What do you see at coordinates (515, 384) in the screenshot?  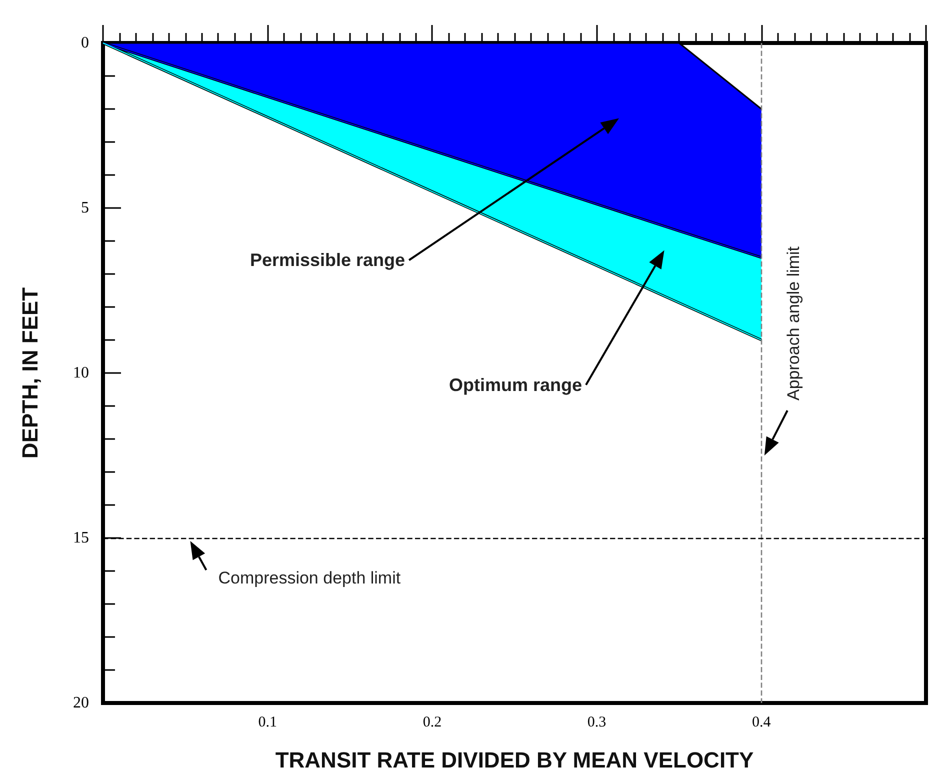 I see `annotation: Optimum range` at bounding box center [515, 384].